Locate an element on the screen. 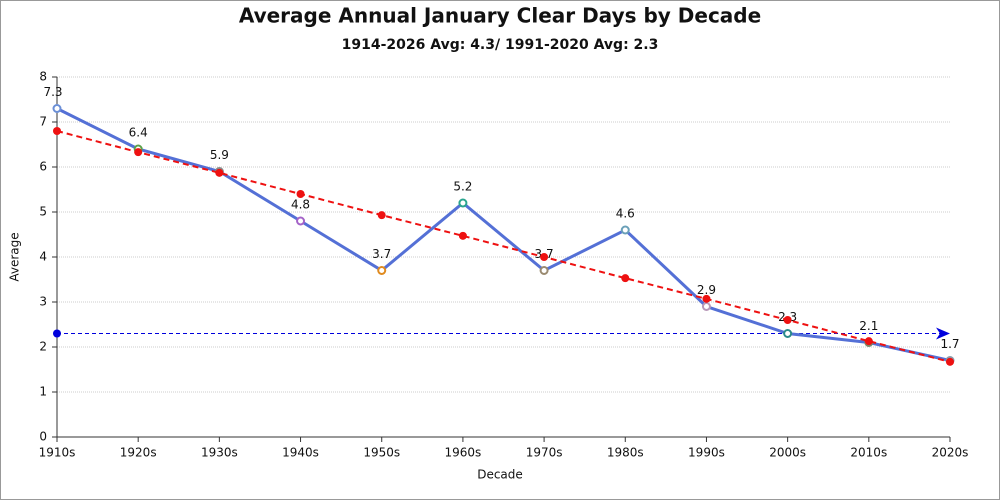  y-tick-label: 3 is located at coordinates (43, 302).